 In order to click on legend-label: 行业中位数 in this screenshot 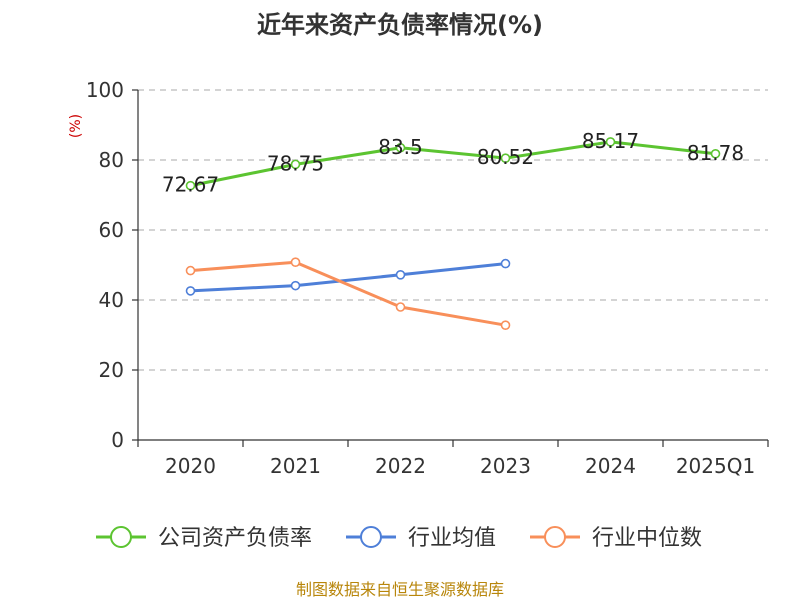, I will do `click(647, 538)`.